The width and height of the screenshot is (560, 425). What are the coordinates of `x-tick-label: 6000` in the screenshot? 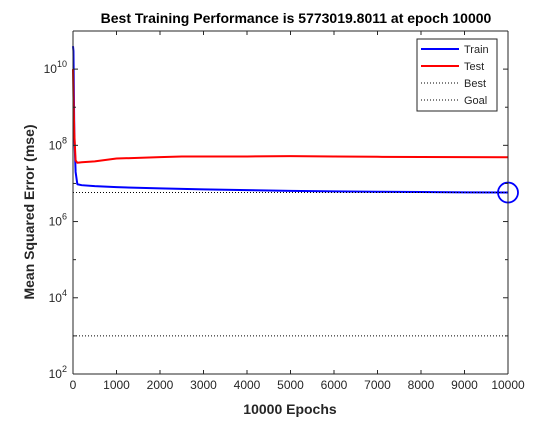 It's located at (334, 385).